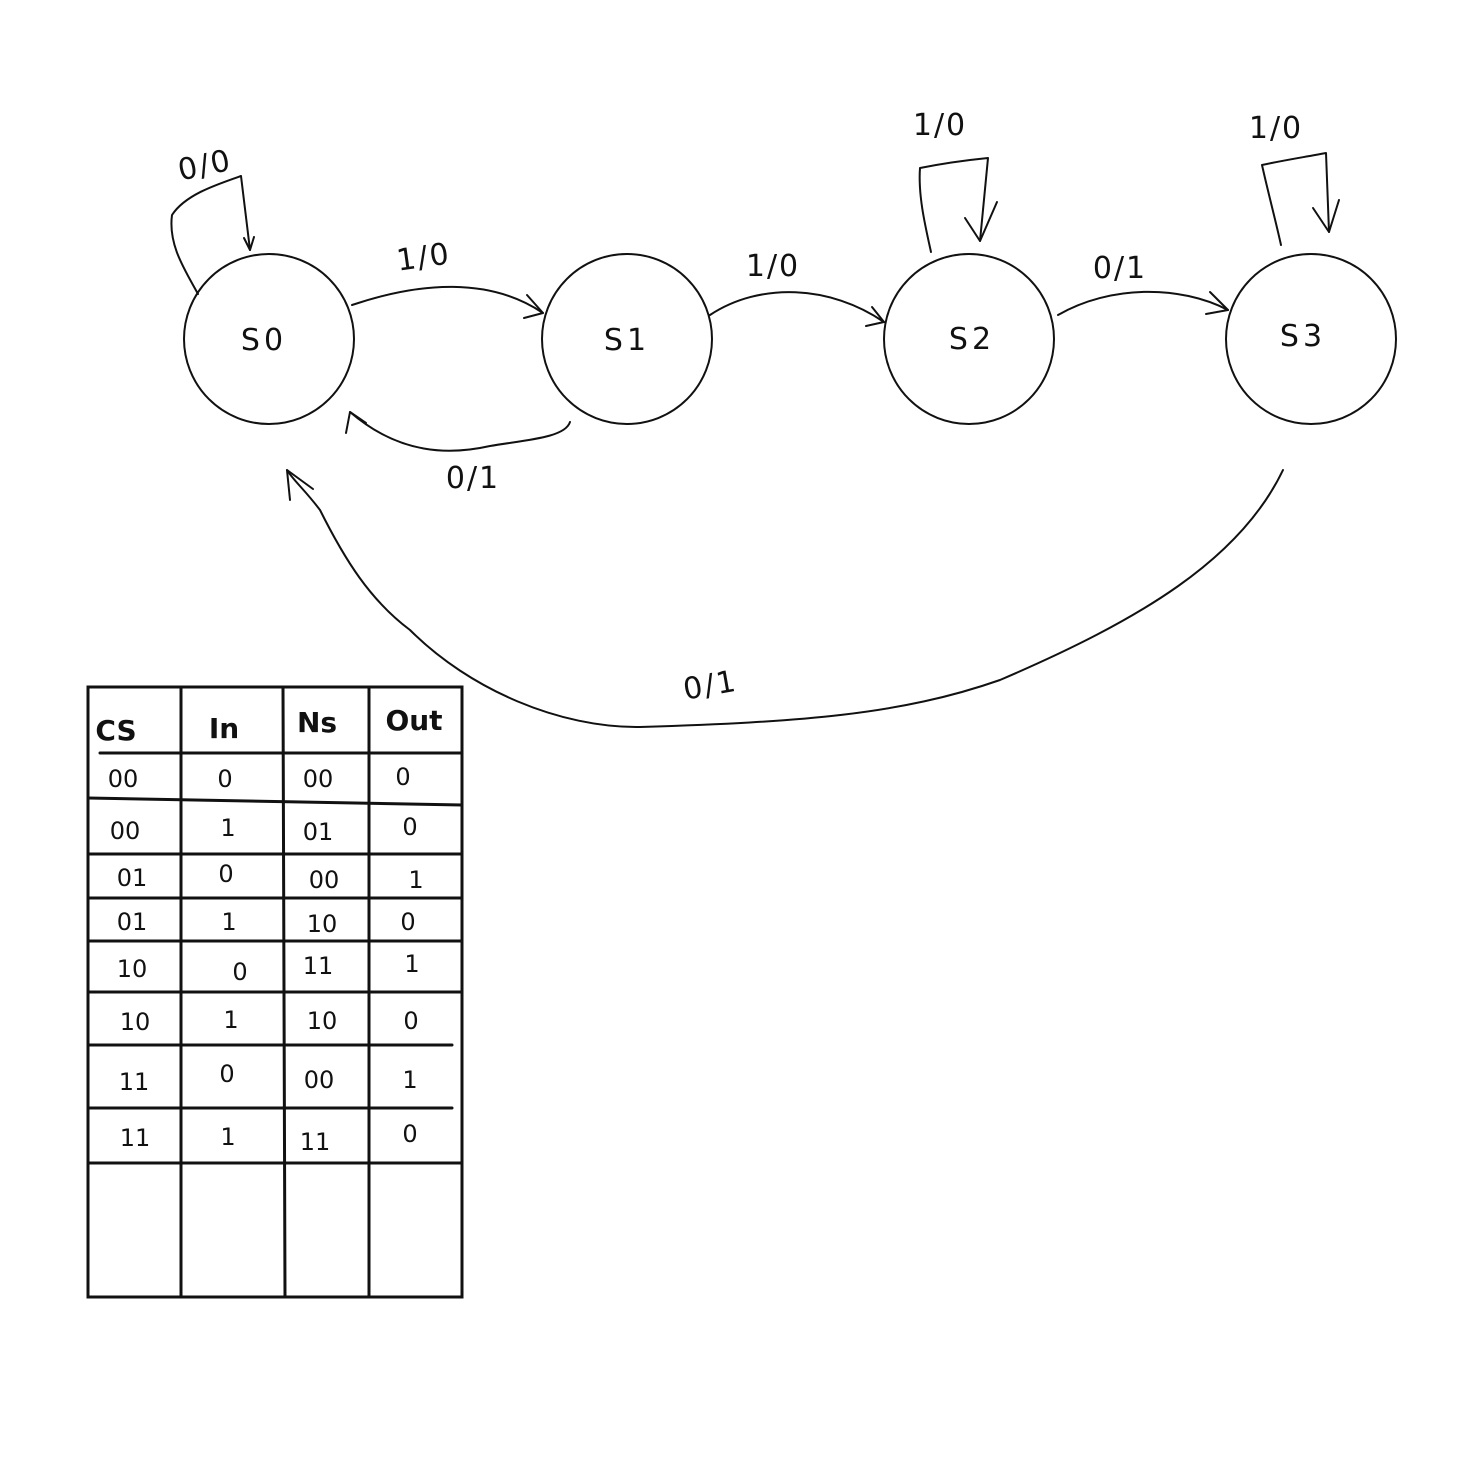 The width and height of the screenshot is (1469, 1484). I want to click on transition-s0-s1: 1/0, so click(447, 277).